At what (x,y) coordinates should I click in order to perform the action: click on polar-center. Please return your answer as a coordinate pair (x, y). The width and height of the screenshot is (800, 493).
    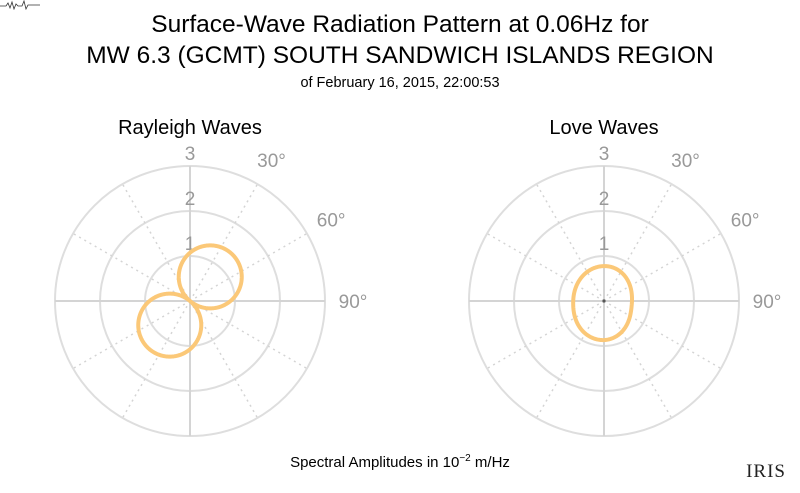
    Looking at the image, I should click on (604, 301).